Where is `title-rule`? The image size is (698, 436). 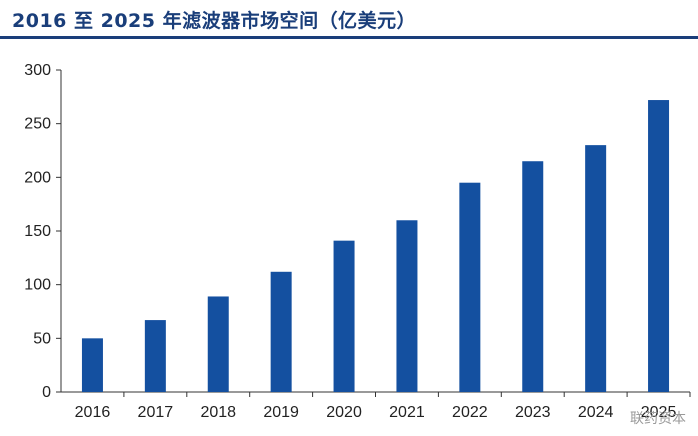
title-rule is located at coordinates (349, 37).